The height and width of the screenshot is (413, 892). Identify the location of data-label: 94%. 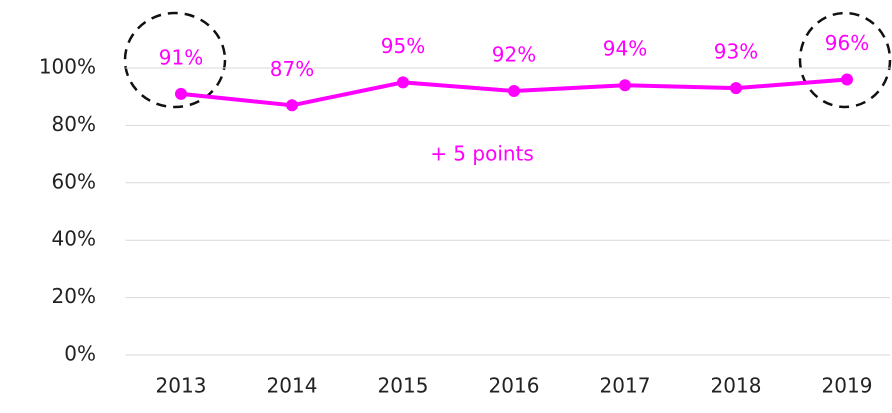
(625, 49).